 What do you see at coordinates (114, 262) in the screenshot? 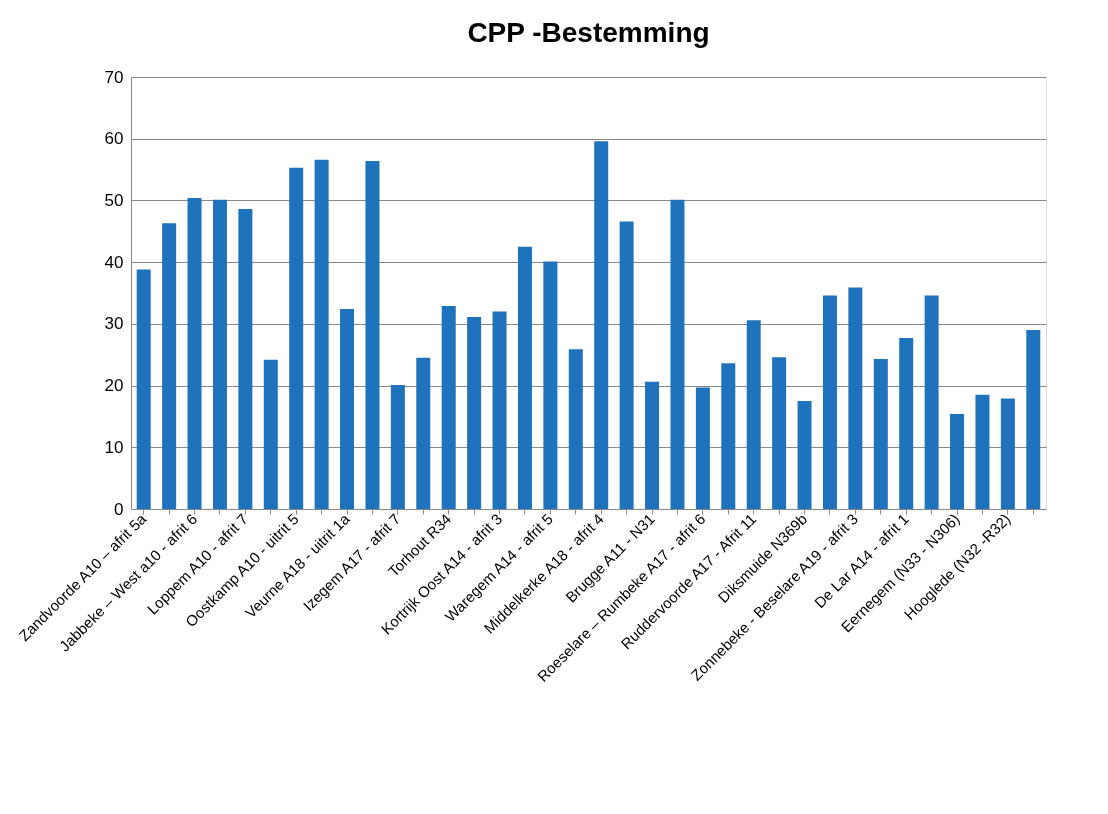
I see `y-tick-label: 40` at bounding box center [114, 262].